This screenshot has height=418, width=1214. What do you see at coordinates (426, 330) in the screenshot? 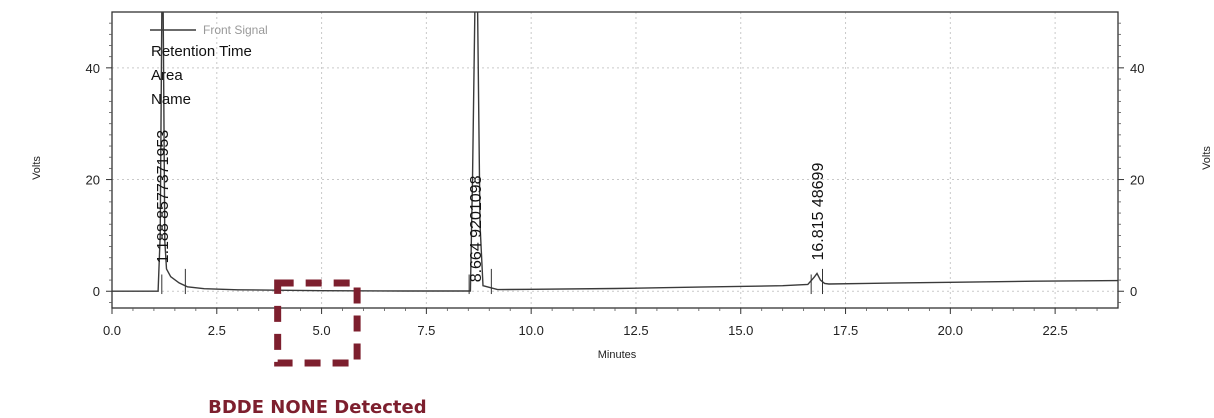
I see `x-tick-label-3: 7.5` at bounding box center [426, 330].